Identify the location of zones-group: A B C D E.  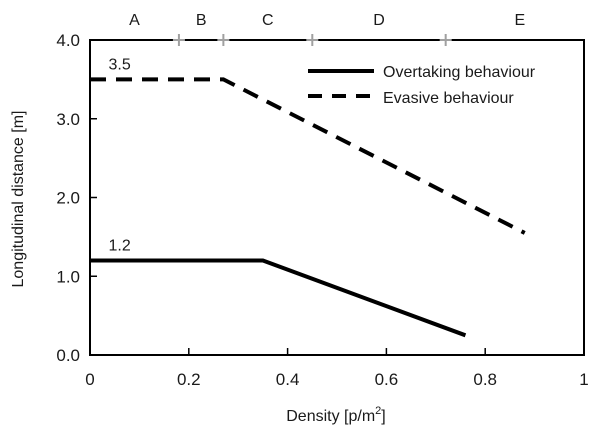
(327, 29).